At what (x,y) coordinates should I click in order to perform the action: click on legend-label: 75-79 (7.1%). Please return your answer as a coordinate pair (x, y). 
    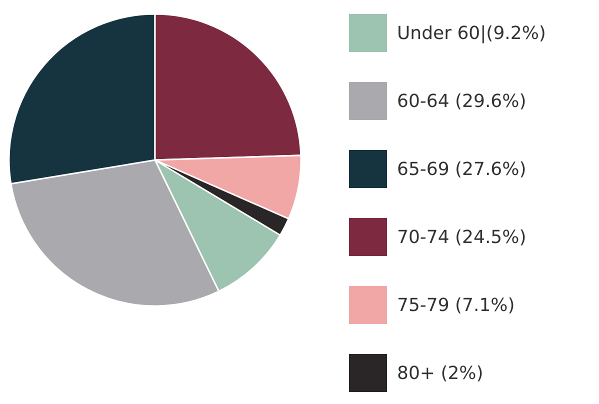
    Looking at the image, I should click on (456, 305).